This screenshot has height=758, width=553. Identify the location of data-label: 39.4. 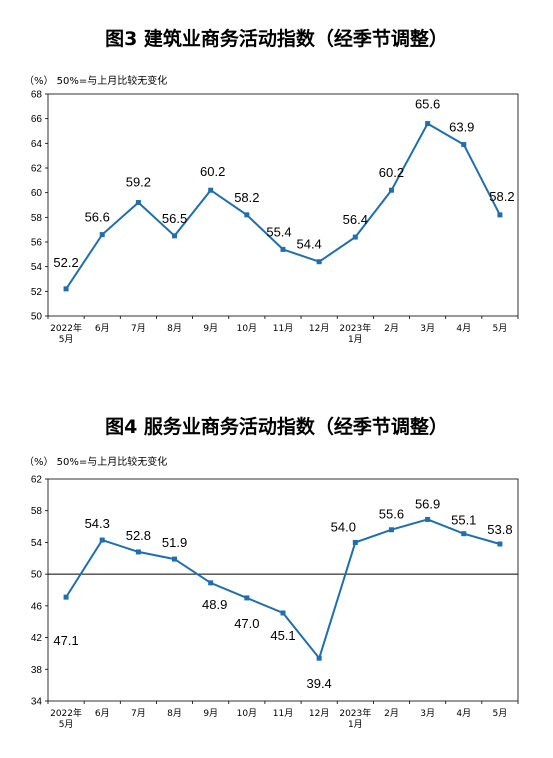
(318, 683).